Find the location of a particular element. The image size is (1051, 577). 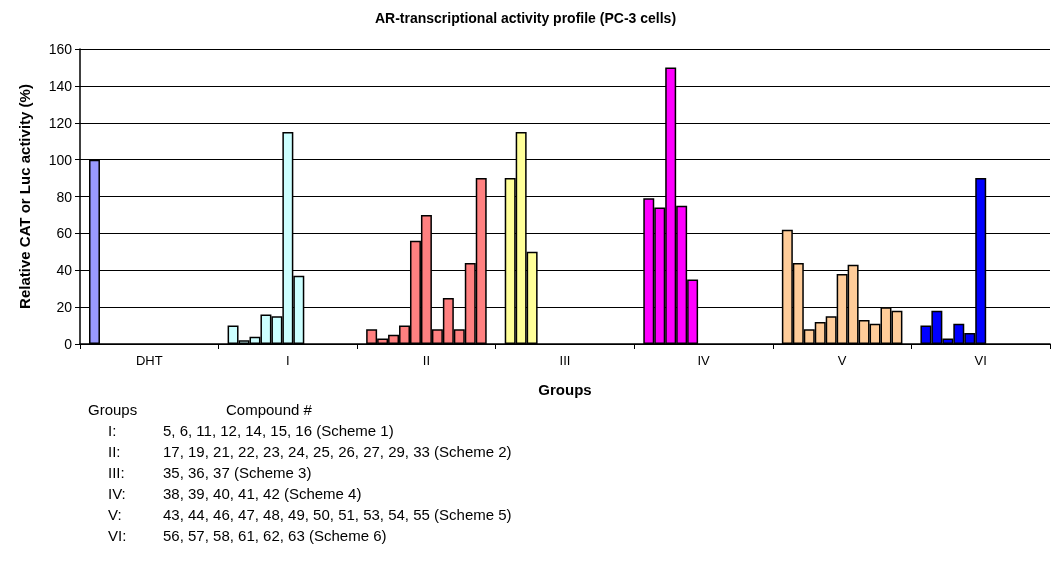

text: 56, 57, 58, 61, 62, 63 (Scheme 6) is located at coordinates (275, 535).